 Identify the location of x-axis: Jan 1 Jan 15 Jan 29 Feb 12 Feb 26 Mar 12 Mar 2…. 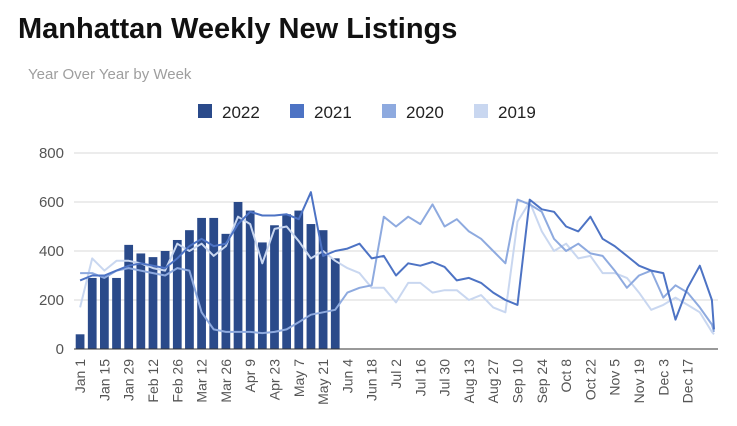
(395, 376).